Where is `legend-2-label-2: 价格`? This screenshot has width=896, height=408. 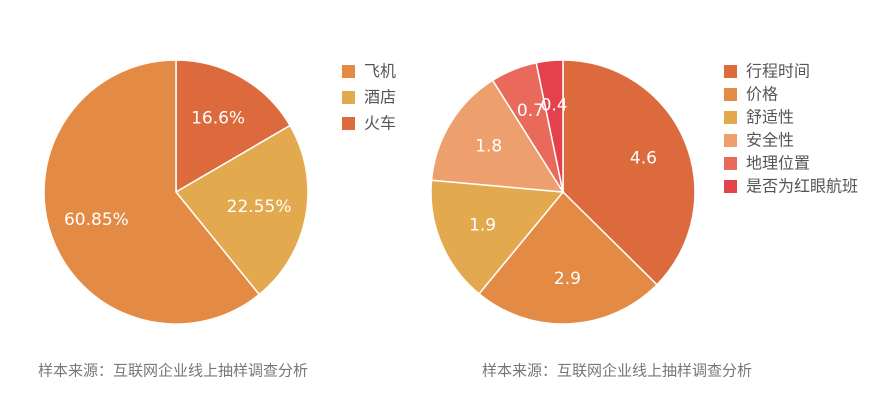
legend-2-label-2: 价格 is located at coordinates (762, 94).